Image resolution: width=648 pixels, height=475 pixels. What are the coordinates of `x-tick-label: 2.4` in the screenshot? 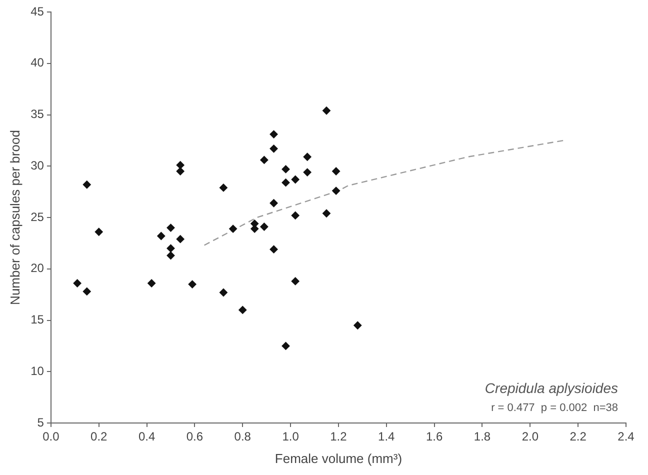 It's located at (626, 437).